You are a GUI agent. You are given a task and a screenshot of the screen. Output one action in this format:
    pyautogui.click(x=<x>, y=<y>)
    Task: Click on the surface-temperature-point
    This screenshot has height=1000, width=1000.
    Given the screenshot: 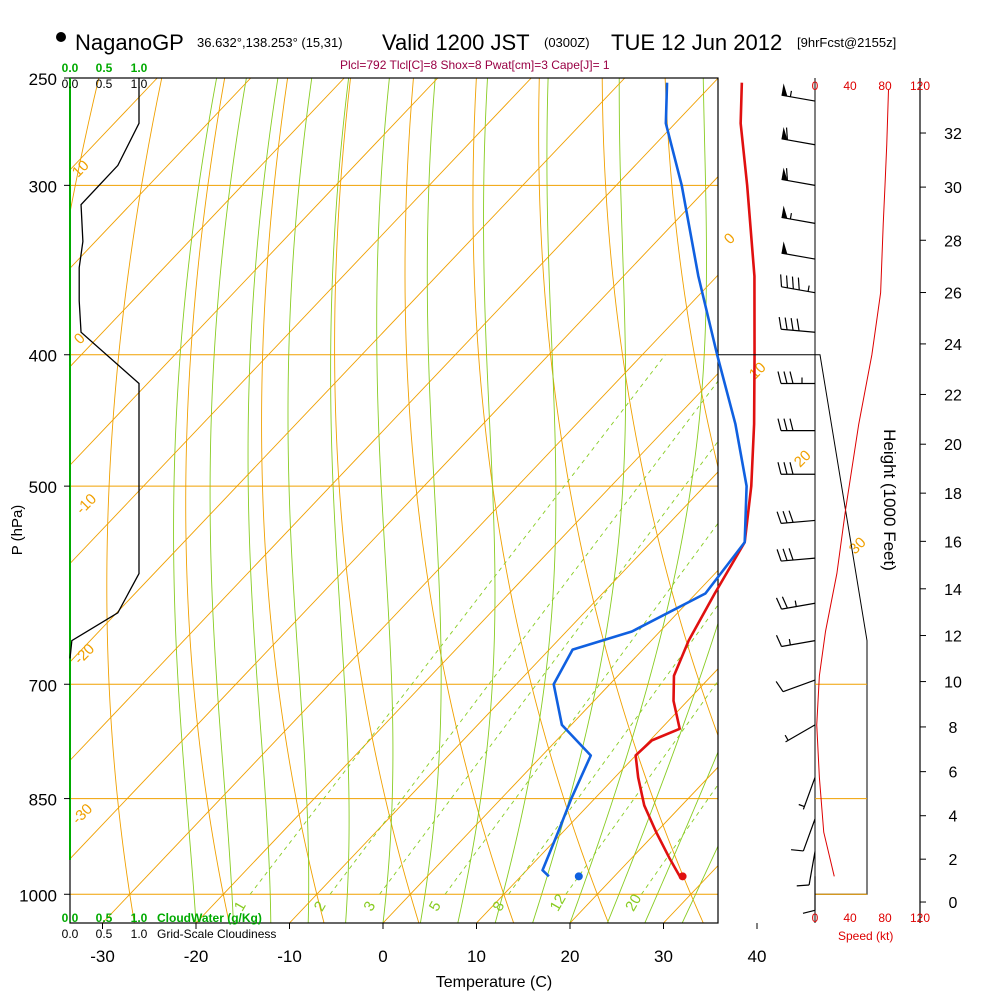 What is the action you would take?
    pyautogui.click(x=682, y=876)
    